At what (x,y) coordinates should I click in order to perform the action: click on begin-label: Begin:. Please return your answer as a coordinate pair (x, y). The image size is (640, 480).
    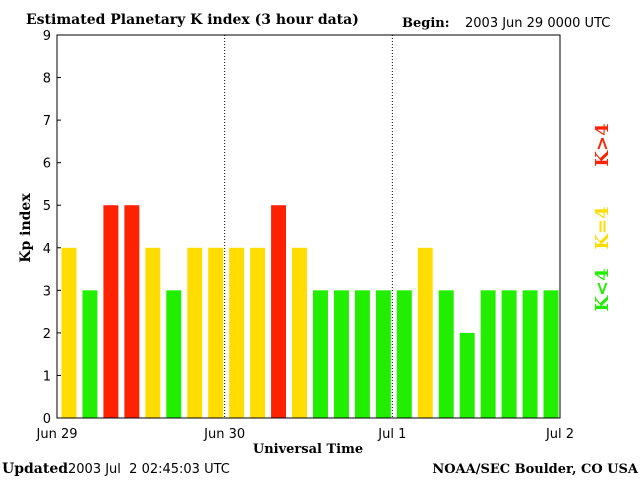
    Looking at the image, I should click on (426, 23).